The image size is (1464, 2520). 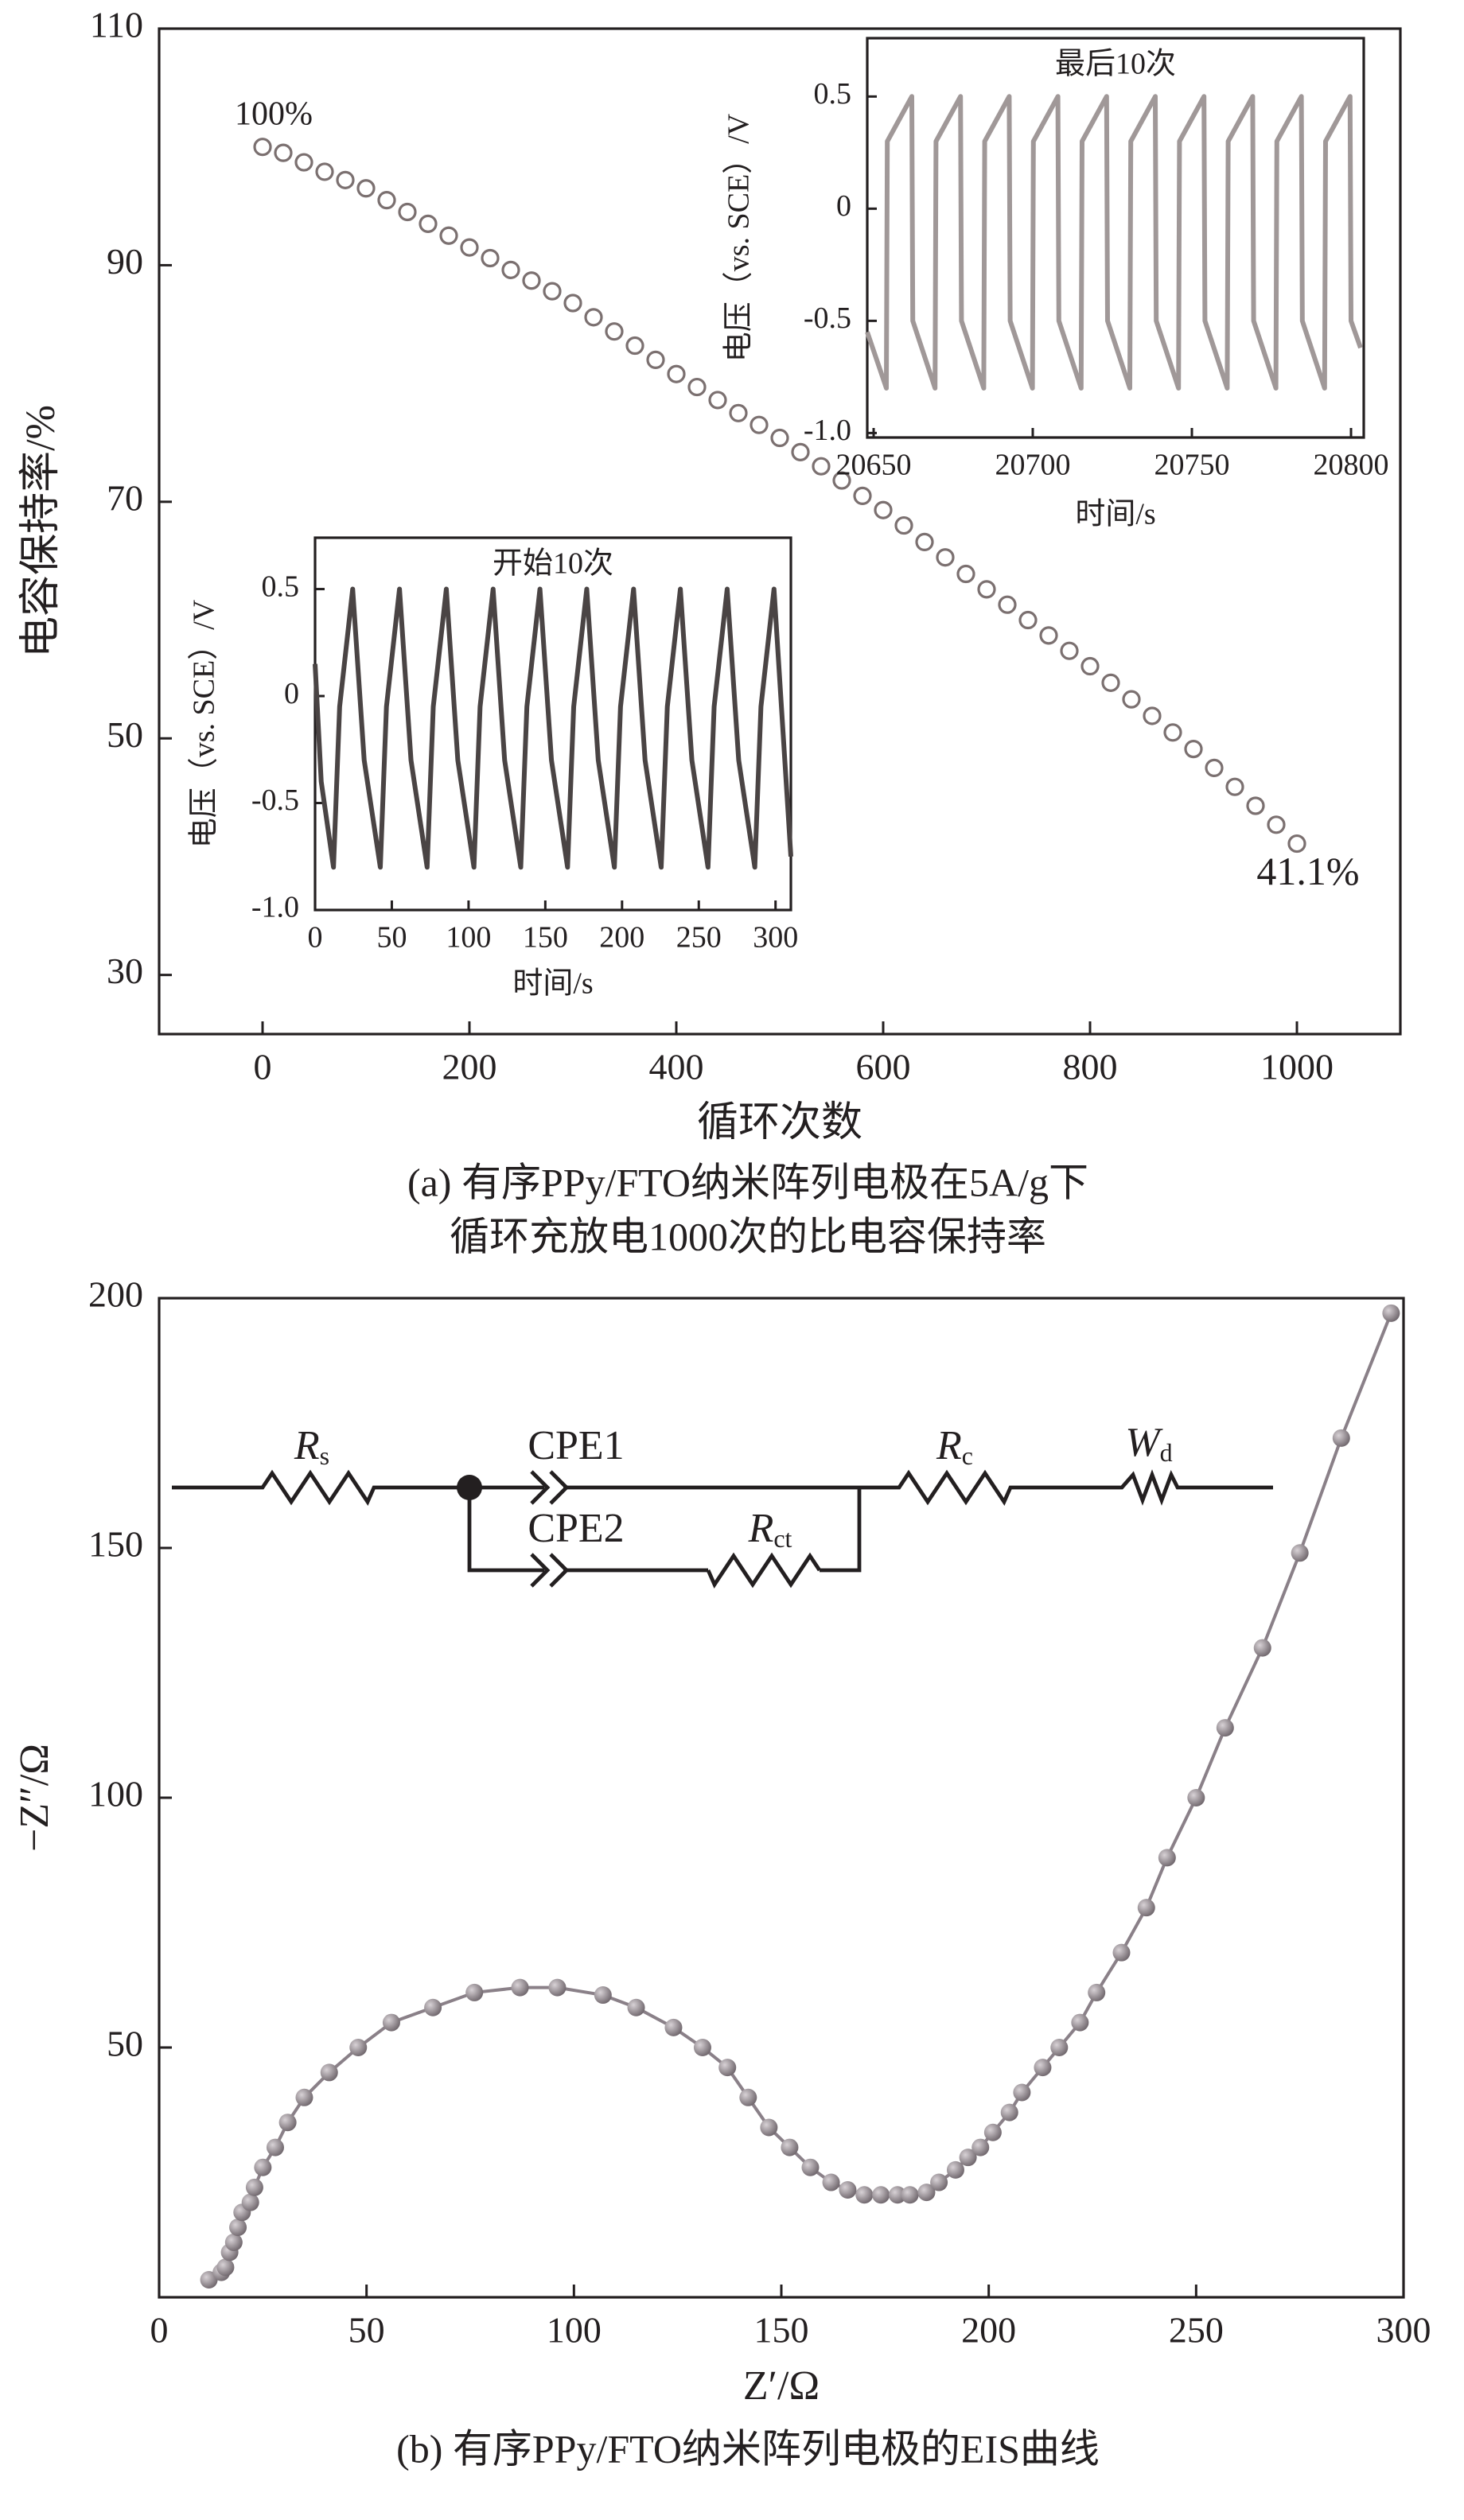 I want to click on y-axis-label: 电容保持率/%, so click(x=41, y=531).